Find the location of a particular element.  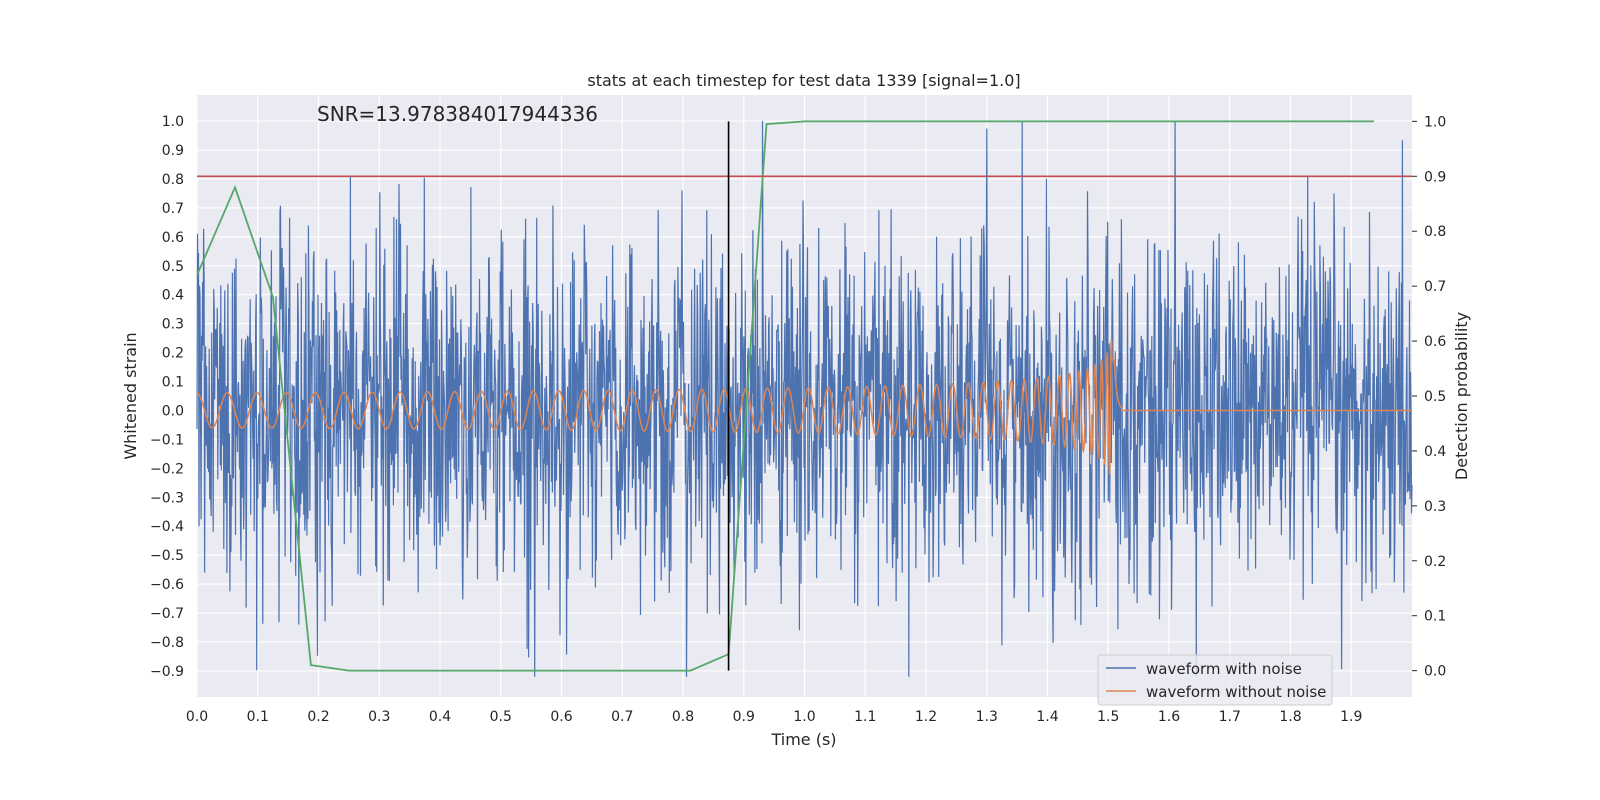

x-tick-label: 1.2 is located at coordinates (926, 717).